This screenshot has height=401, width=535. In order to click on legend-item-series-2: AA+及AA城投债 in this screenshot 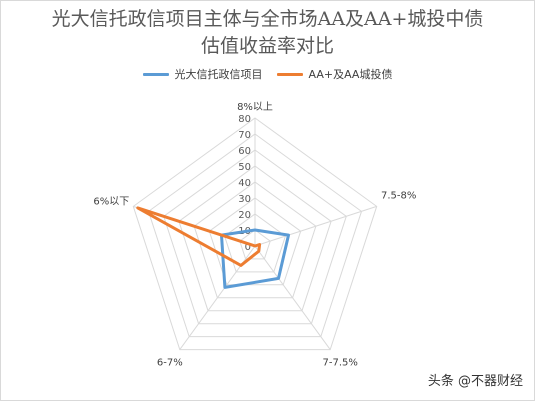, I will do `click(334, 74)`.